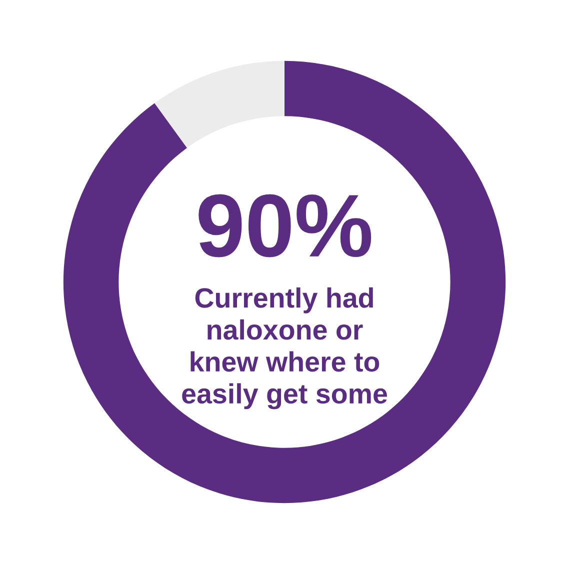  I want to click on text: Currently had naloxone or knew where to easily get some, so click(285, 348).